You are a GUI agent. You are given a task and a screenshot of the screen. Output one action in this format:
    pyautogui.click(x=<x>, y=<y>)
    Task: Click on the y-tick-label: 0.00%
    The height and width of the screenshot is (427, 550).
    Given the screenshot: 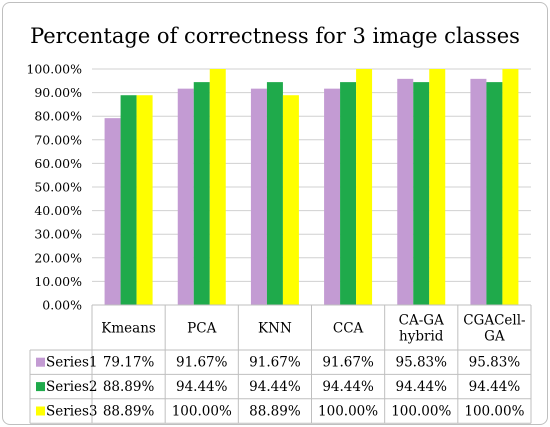 What is the action you would take?
    pyautogui.click(x=62, y=305)
    